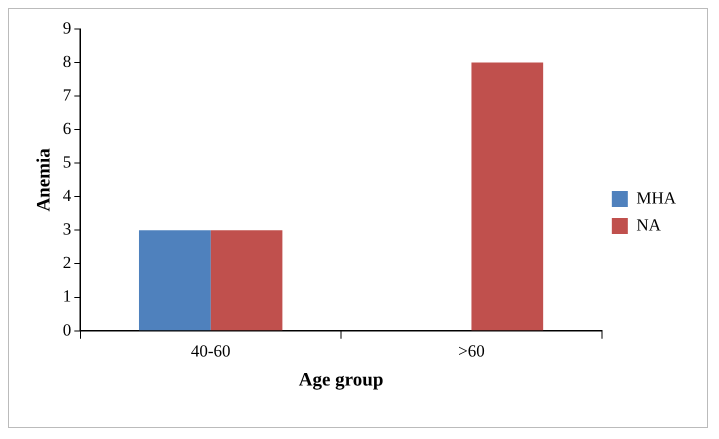 Image resolution: width=719 pixels, height=439 pixels. I want to click on y-tick-label: 9, so click(67, 28).